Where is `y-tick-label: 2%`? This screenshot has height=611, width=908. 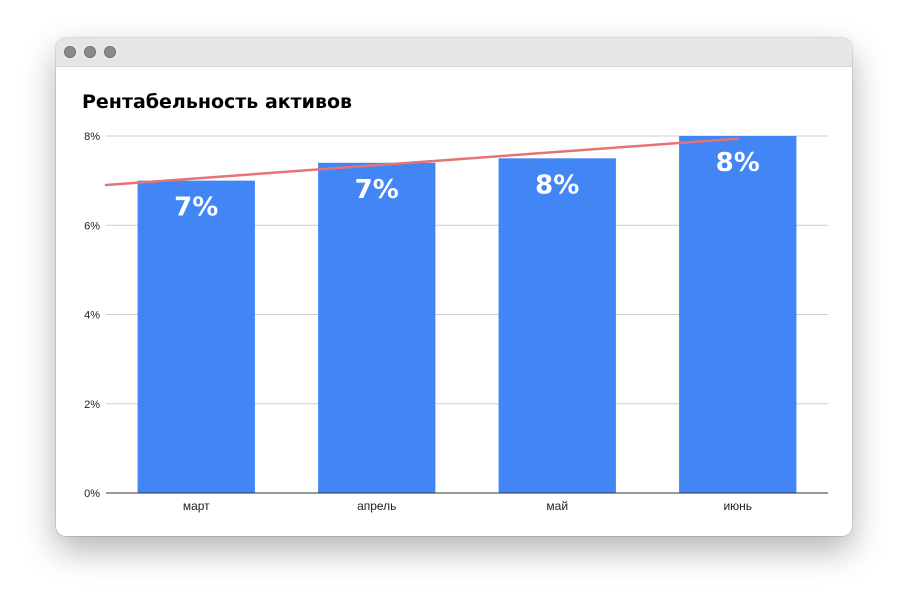 y-tick-label: 2% is located at coordinates (92, 405).